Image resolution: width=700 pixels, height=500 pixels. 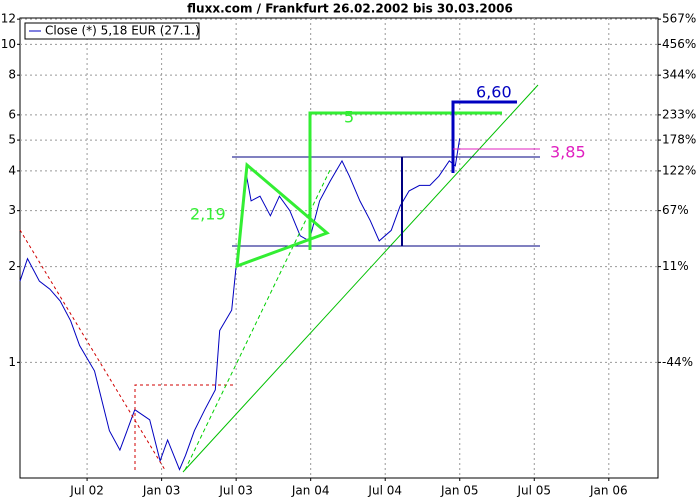 What do you see at coordinates (608, 491) in the screenshot?
I see `x-tick-label: Jan 06` at bounding box center [608, 491].